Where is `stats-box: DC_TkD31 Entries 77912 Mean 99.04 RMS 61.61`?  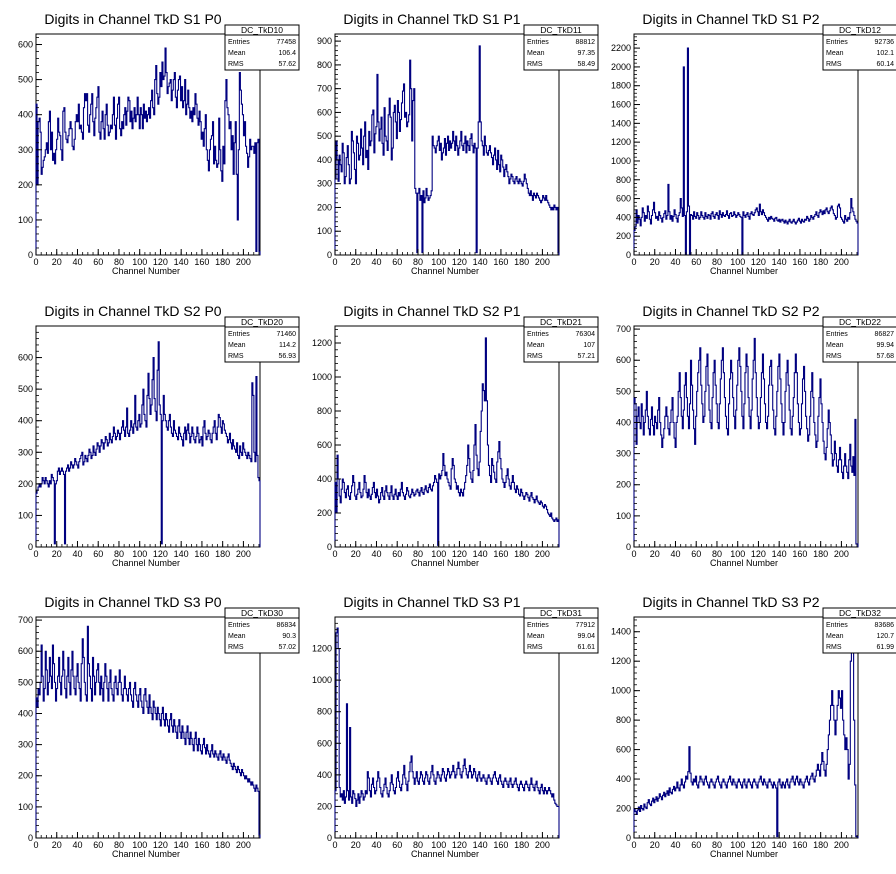 stats-box: DC_TkD31 Entries 77912 Mean 99.04 RMS 61.61 is located at coordinates (561, 630).